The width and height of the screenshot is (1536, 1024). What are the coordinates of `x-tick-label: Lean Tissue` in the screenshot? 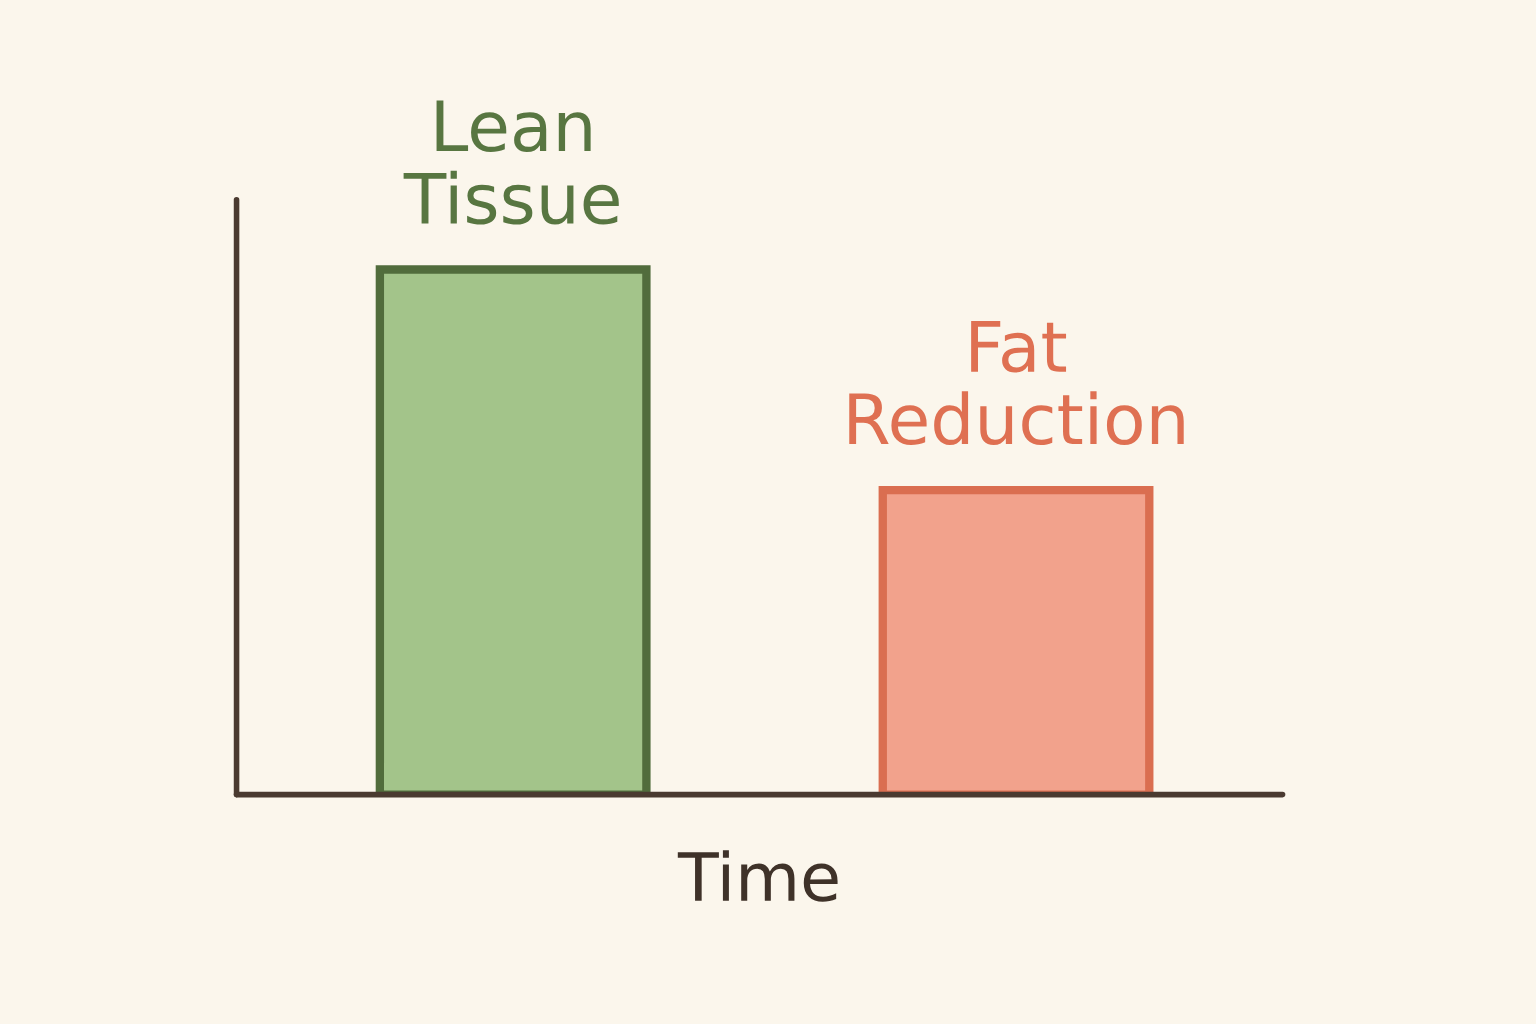 It's located at (511, 162).